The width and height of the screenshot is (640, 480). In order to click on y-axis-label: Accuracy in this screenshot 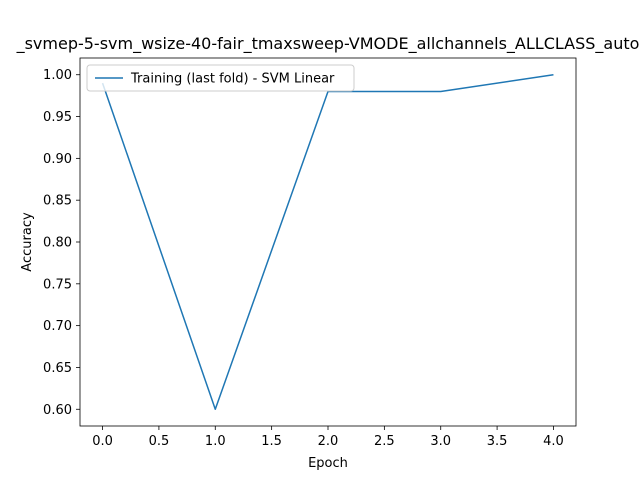, I will do `click(27, 242)`.